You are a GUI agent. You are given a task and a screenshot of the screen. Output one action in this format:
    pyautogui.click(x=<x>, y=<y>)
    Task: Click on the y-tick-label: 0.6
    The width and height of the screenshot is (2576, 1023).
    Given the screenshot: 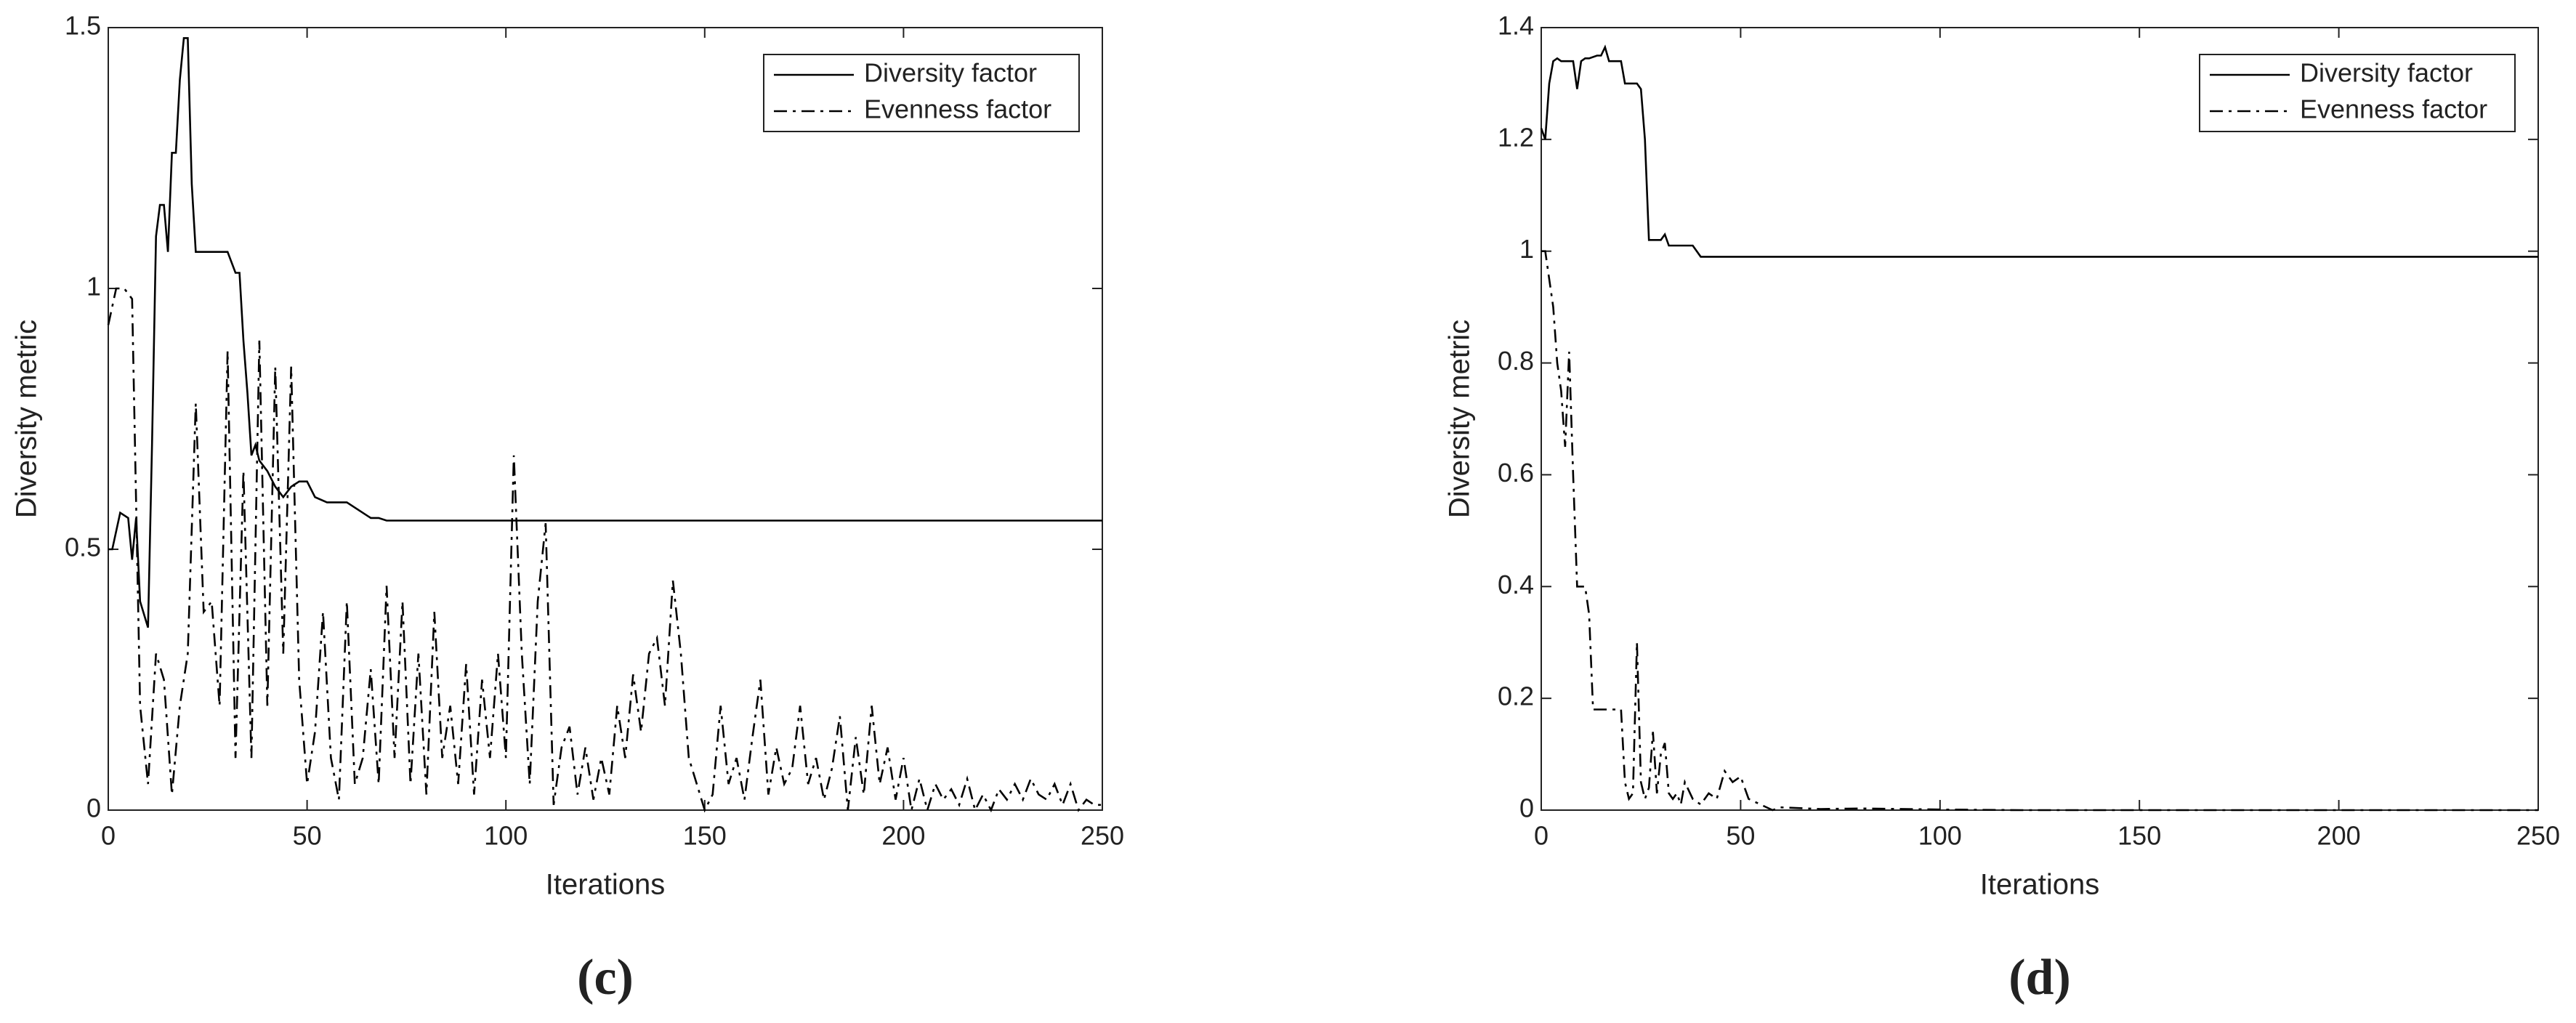 What is the action you would take?
    pyautogui.click(x=1516, y=473)
    